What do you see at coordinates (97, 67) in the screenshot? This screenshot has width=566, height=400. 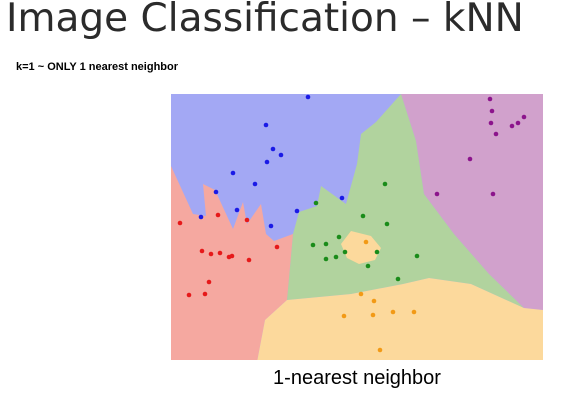 I see `slide-subtitle: k=1 ~ ONLY 1 nearest neighbor` at bounding box center [97, 67].